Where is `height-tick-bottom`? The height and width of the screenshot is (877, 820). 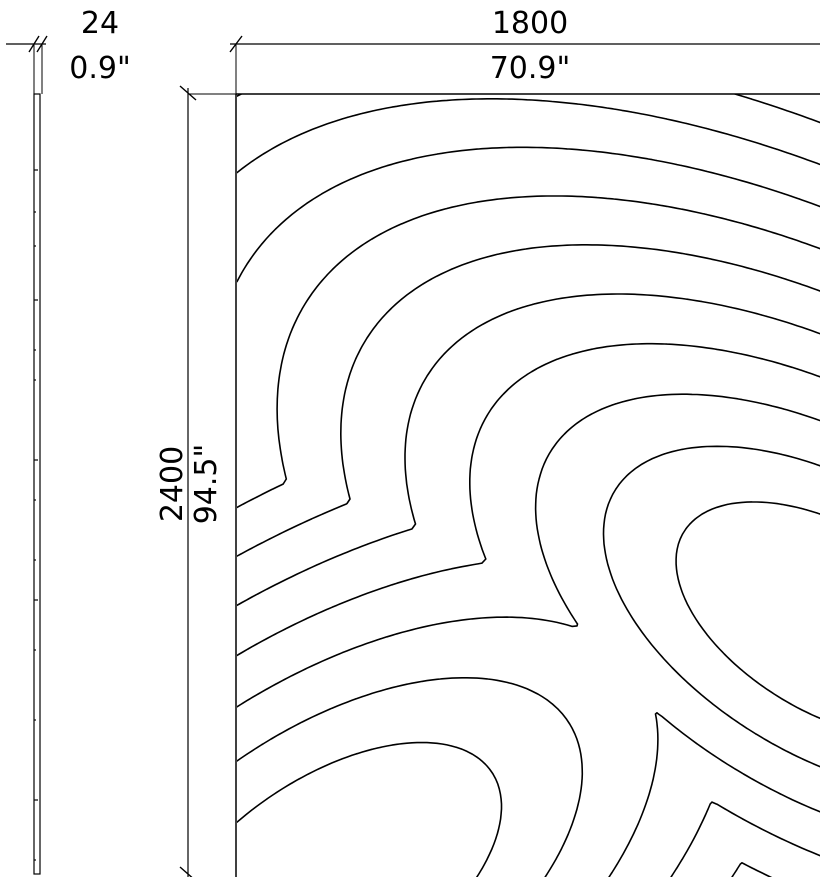
height-tick-bottom is located at coordinates (186, 871).